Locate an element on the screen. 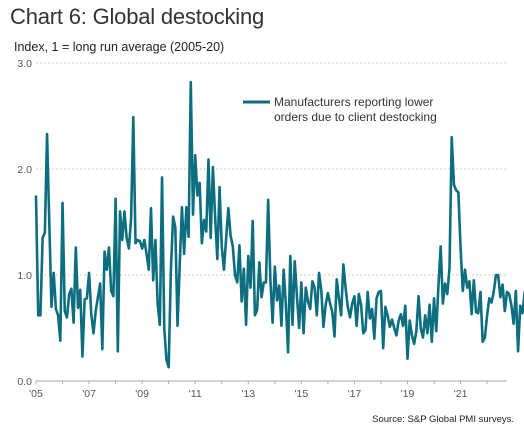 The width and height of the screenshot is (524, 437). chart-subtitle: Index, 1 = long run average (2005-20) is located at coordinates (119, 47).